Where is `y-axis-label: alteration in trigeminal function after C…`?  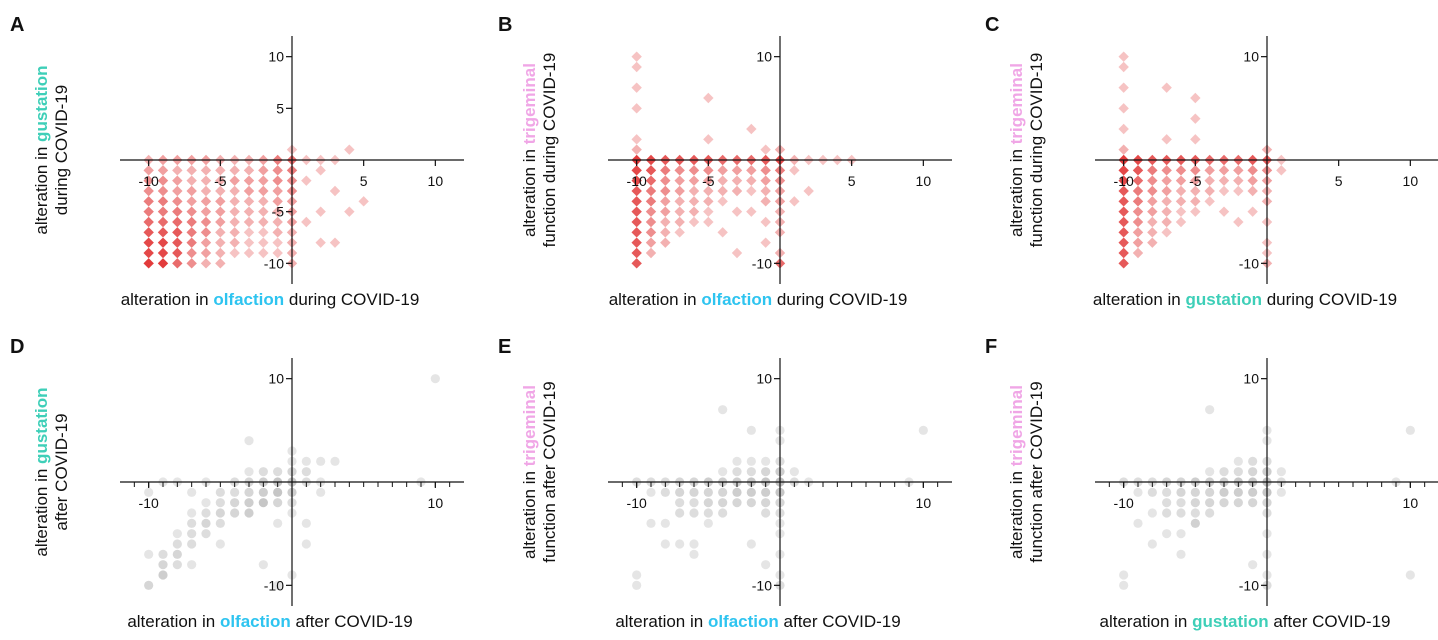 y-axis-label: alteration in trigeminal function after C… is located at coordinates (539, 472).